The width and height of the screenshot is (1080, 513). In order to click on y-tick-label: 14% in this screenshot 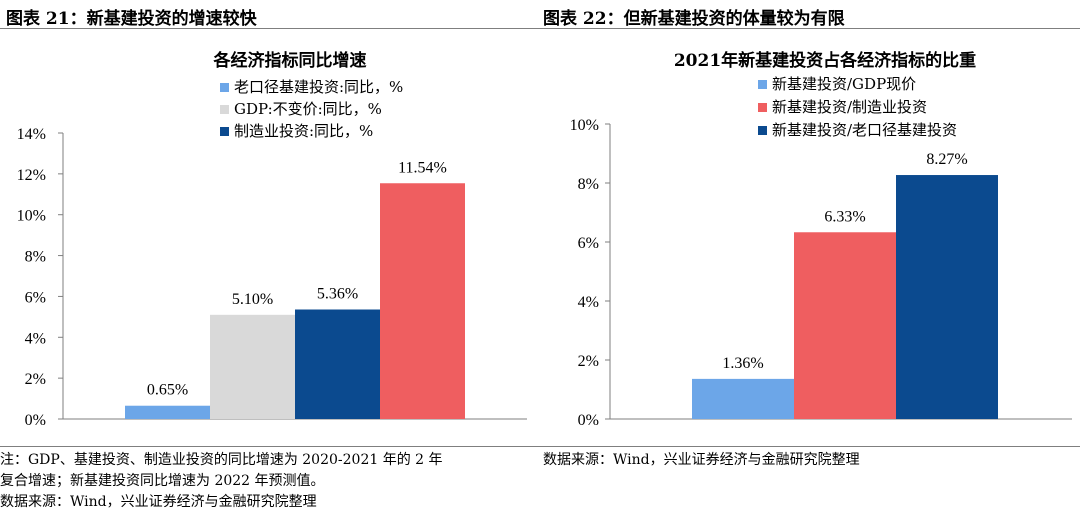, I will do `click(31, 134)`.